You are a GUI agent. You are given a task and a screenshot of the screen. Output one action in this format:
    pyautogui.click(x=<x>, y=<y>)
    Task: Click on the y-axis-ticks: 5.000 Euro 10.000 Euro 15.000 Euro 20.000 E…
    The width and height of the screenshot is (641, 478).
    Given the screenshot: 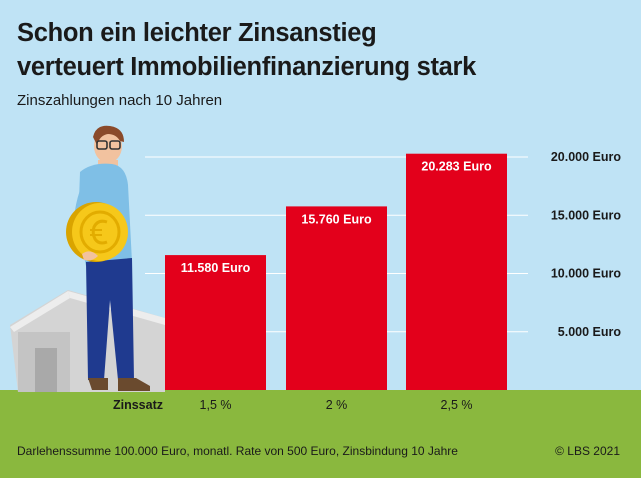 What is the action you would take?
    pyautogui.click(x=586, y=244)
    